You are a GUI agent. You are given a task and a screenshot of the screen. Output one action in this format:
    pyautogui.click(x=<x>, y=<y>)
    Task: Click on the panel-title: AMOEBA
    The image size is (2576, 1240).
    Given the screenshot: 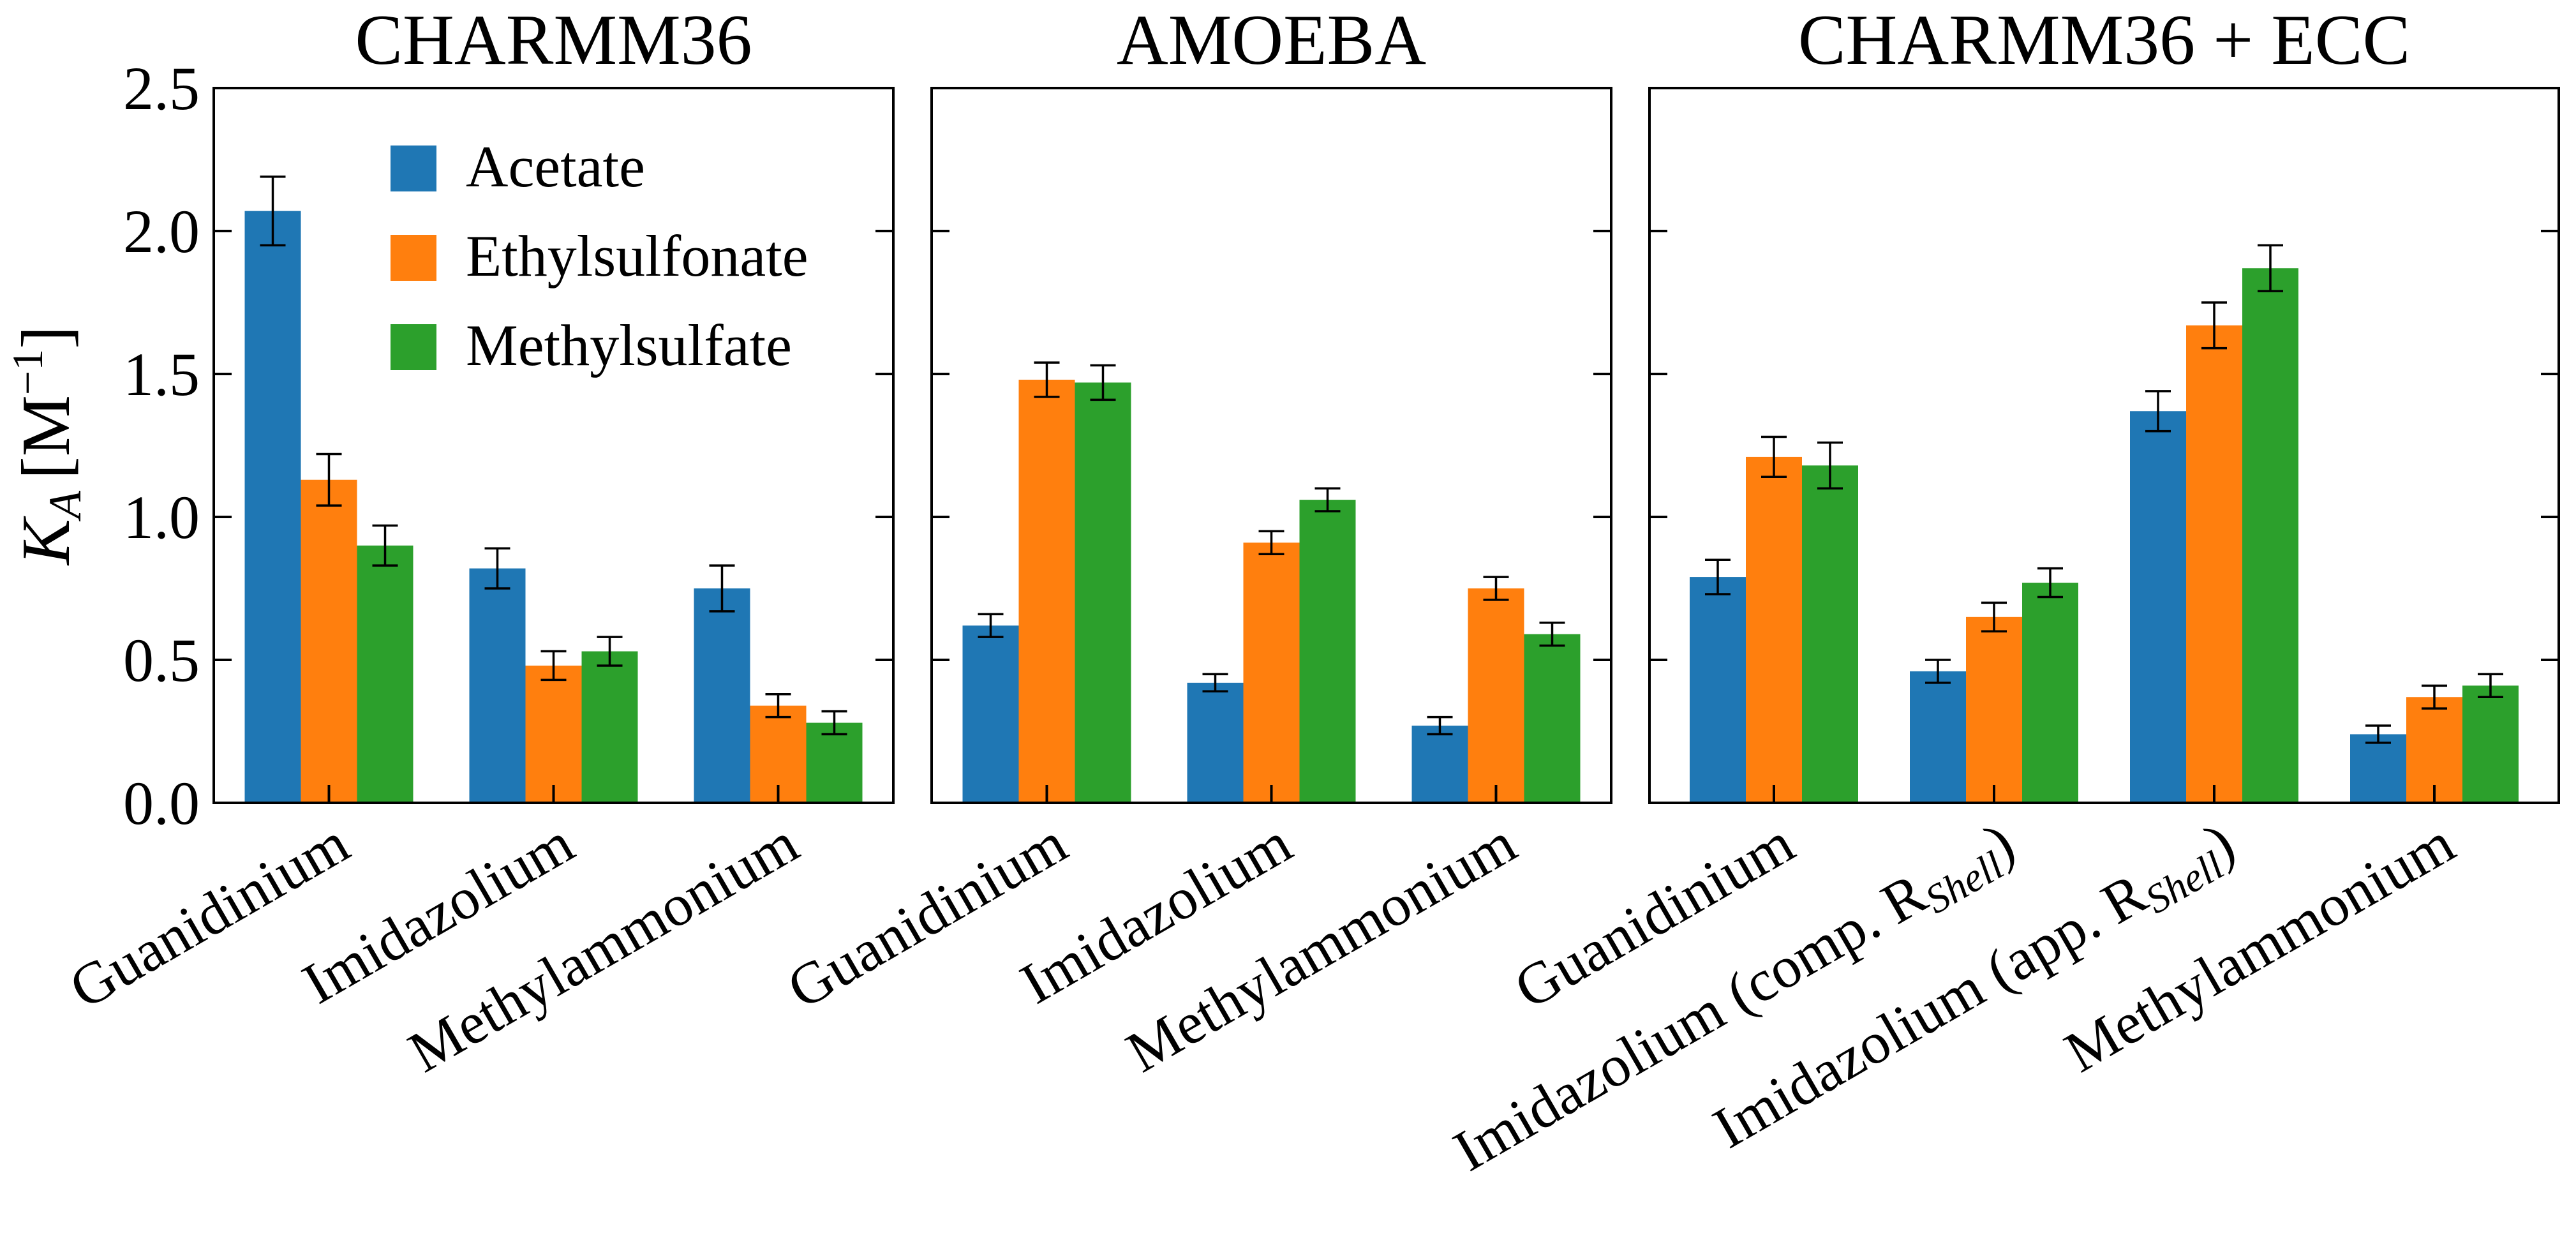 What is the action you would take?
    pyautogui.click(x=1271, y=40)
    